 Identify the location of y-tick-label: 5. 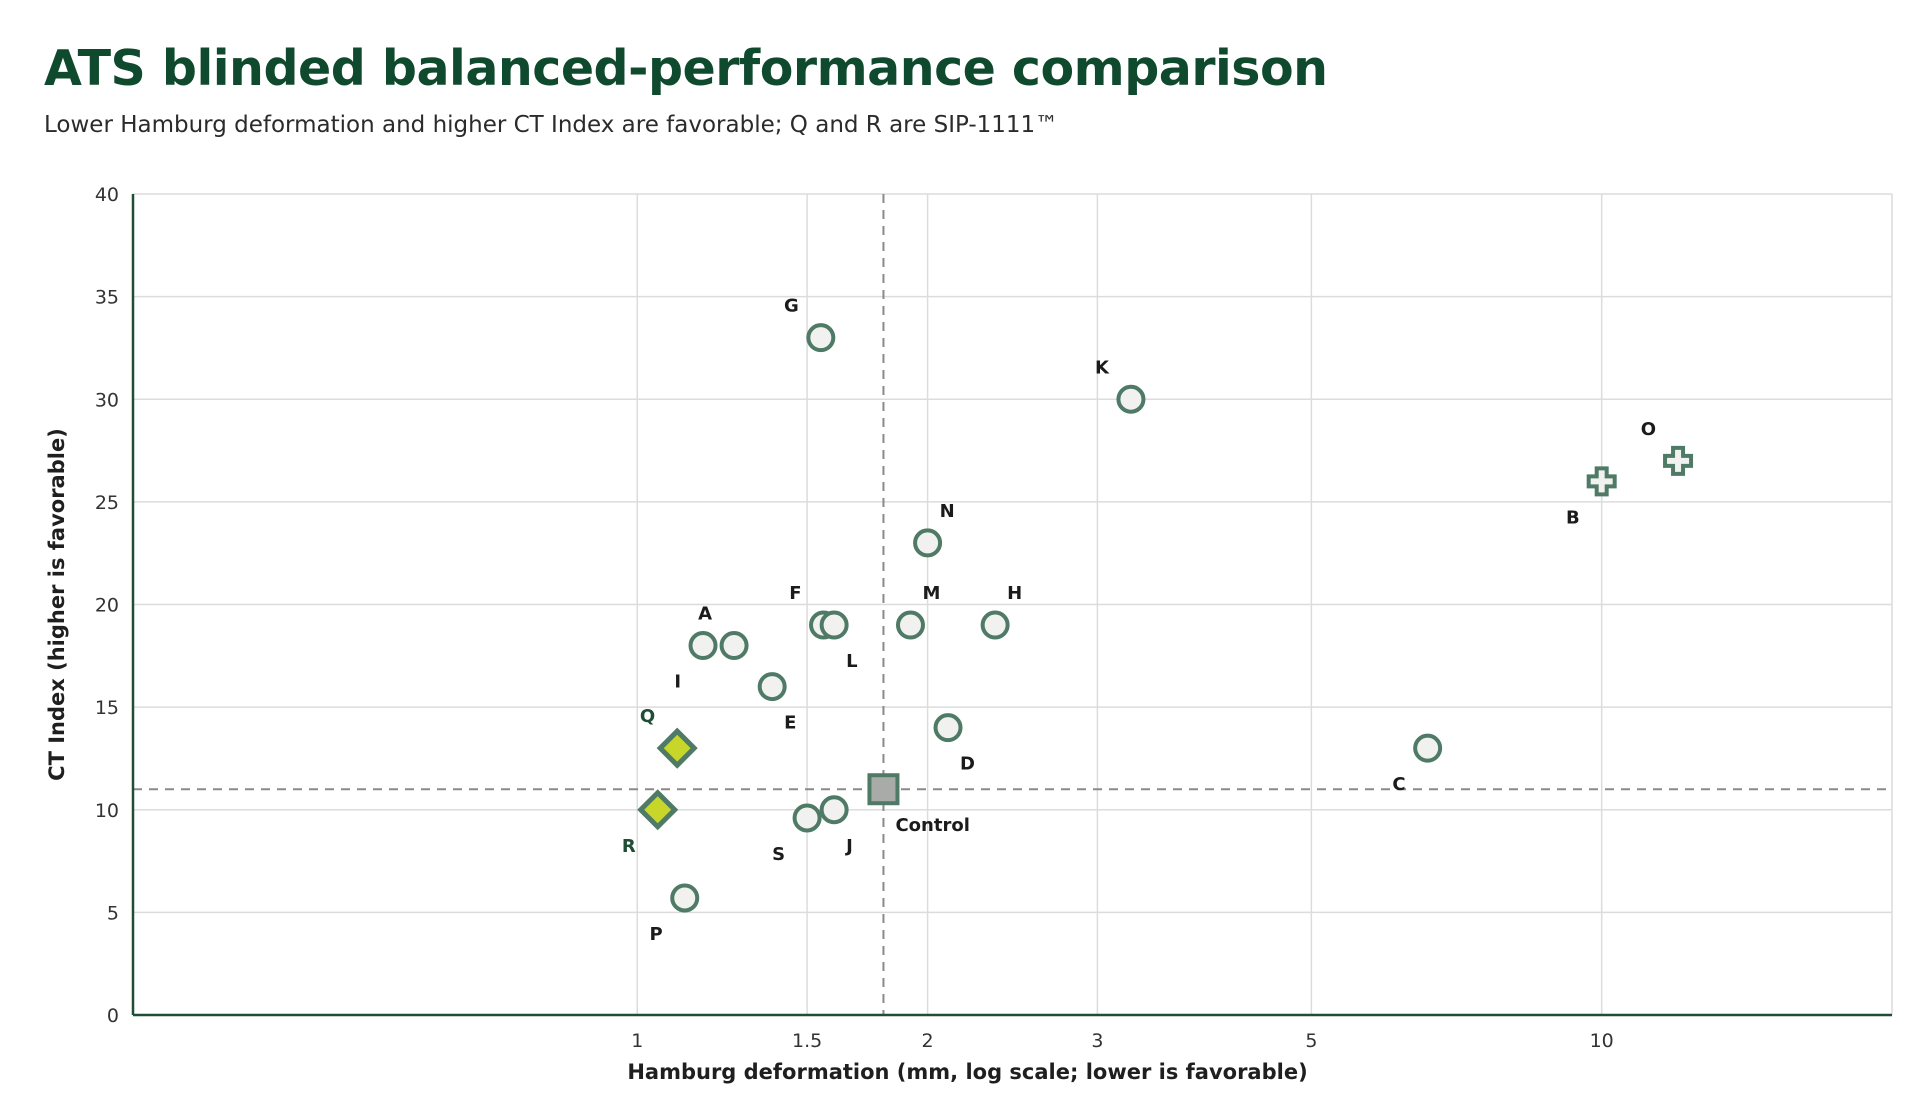
(113, 913).